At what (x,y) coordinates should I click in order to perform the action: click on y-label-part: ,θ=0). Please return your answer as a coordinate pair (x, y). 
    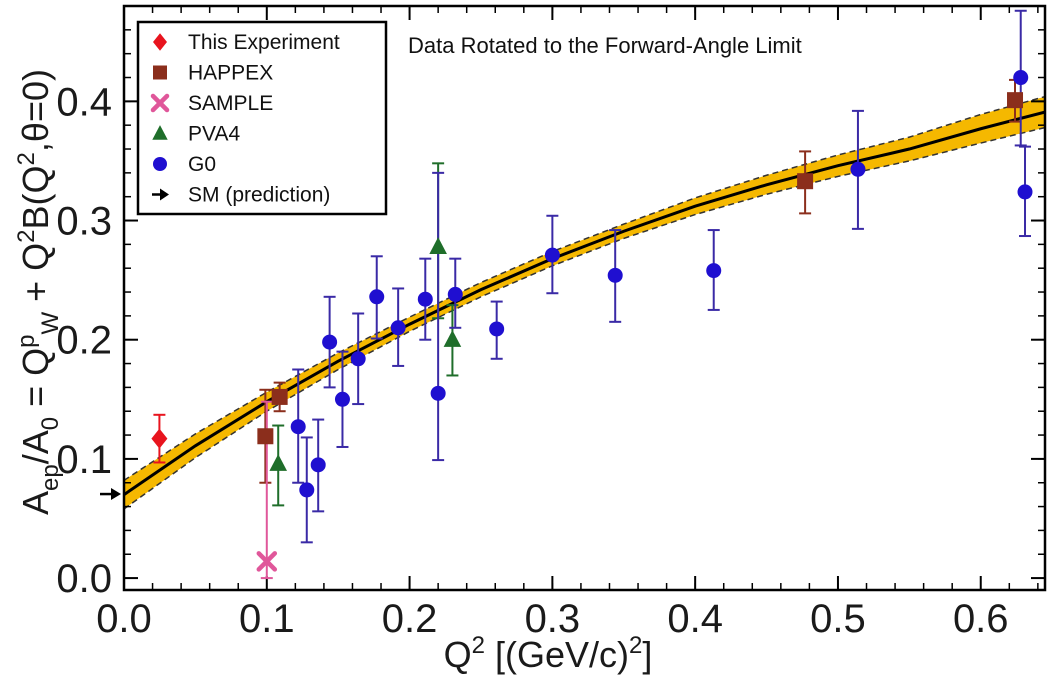
    Looking at the image, I should click on (35, 110).